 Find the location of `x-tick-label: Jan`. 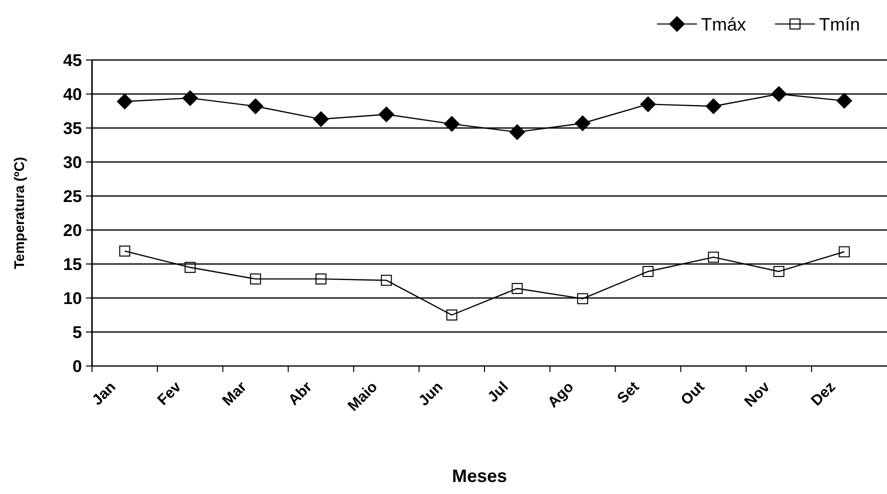

x-tick-label: Jan is located at coordinates (104, 393).